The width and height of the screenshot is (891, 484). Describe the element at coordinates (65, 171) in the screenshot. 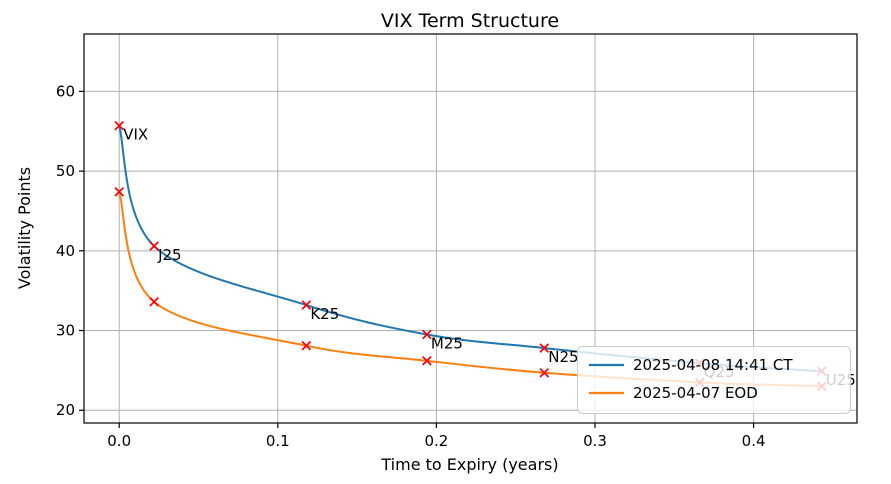

I see `y-tick-label: 50` at that location.